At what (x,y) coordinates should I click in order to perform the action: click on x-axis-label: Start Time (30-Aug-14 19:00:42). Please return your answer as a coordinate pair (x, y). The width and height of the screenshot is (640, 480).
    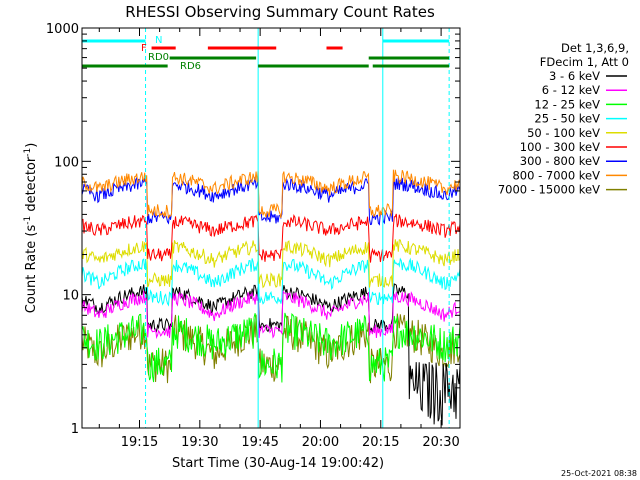
    Looking at the image, I should click on (278, 463).